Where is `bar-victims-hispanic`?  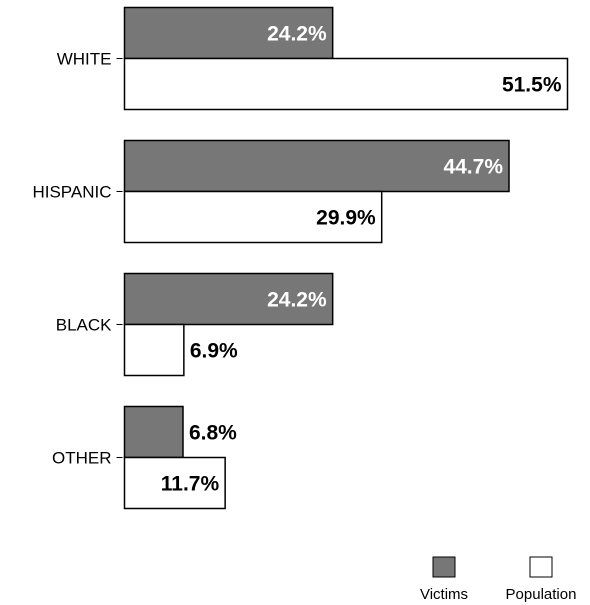
bar-victims-hispanic is located at coordinates (316, 166).